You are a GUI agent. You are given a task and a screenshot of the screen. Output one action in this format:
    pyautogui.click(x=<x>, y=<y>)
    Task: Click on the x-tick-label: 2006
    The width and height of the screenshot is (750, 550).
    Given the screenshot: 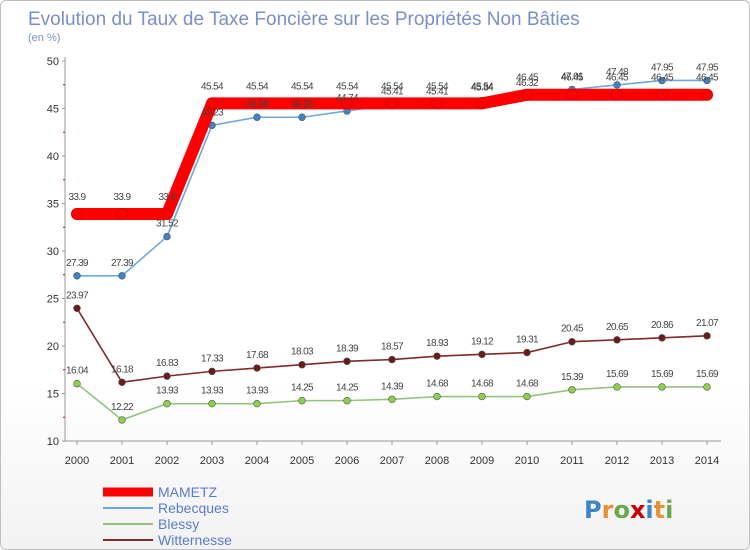 What is the action you would take?
    pyautogui.click(x=347, y=461)
    